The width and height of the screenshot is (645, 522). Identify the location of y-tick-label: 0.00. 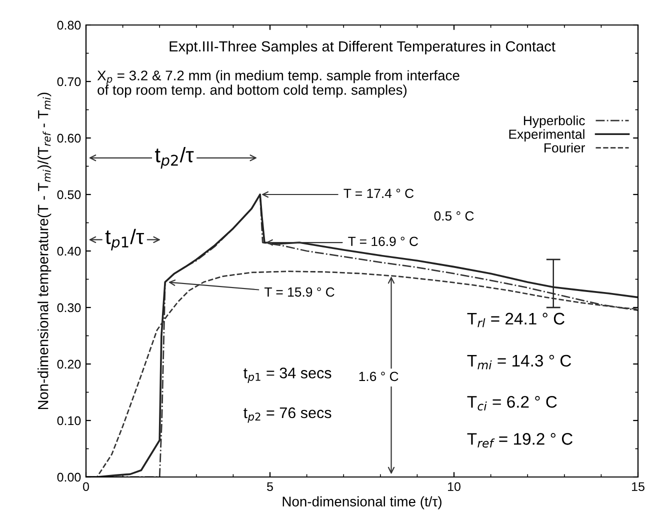
(69, 477).